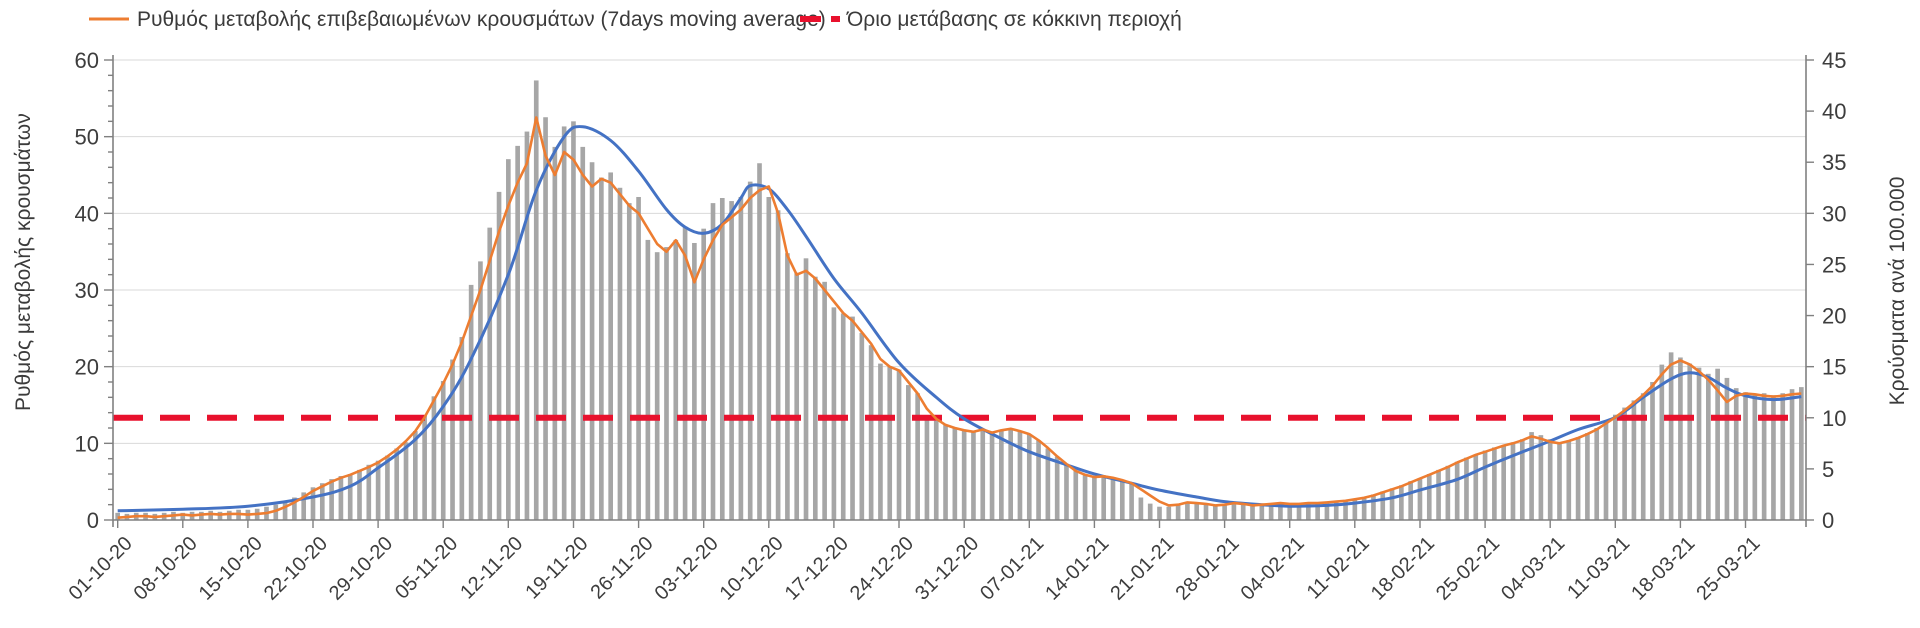  Describe the element at coordinates (109, 20) in the screenshot. I see `orange-line-icon` at that location.